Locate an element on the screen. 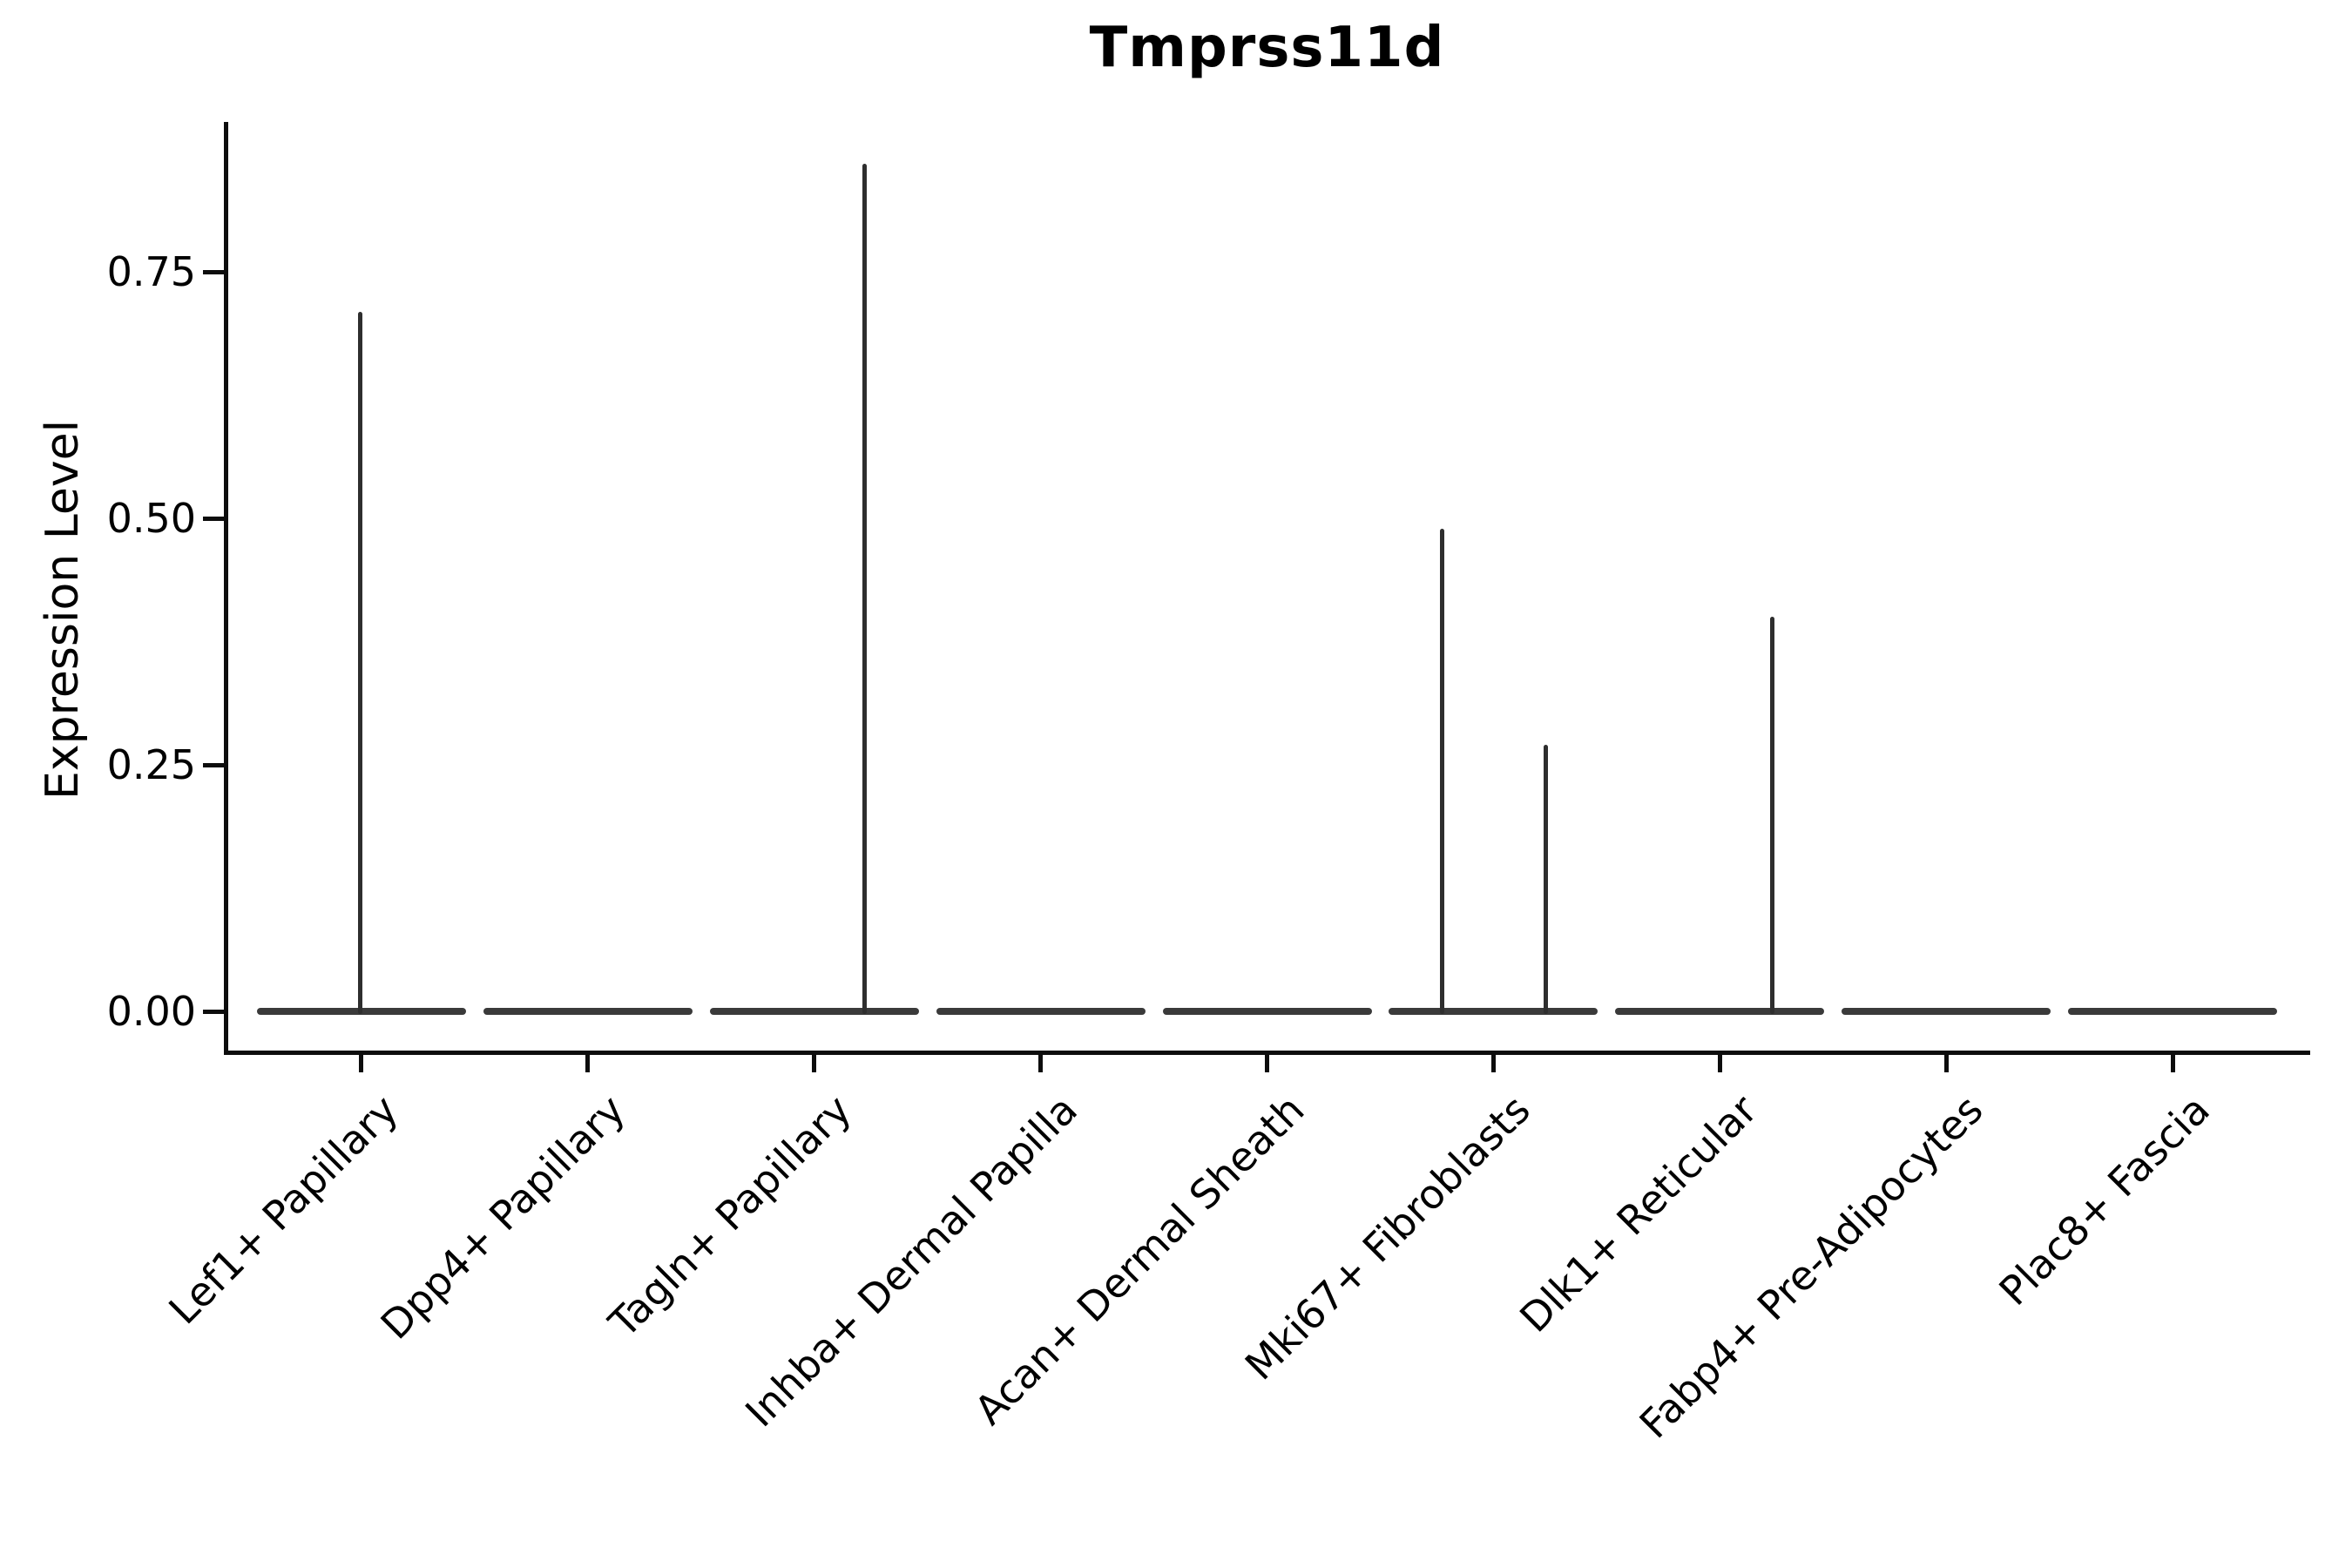 Image resolution: width=2352 pixels, height=1568 pixels. x-axis-category-label: Tagln+ Papillary is located at coordinates (730, 1216).